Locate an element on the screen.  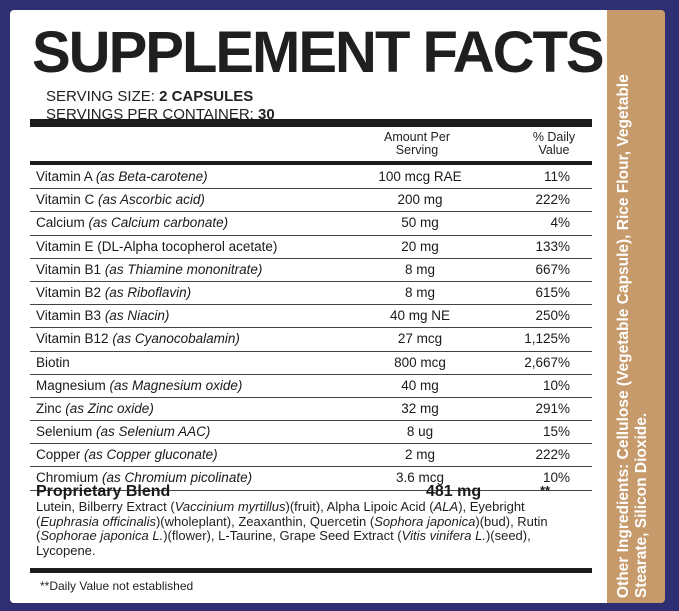
nutrient-label: Vitamin A is located at coordinates (64, 176).